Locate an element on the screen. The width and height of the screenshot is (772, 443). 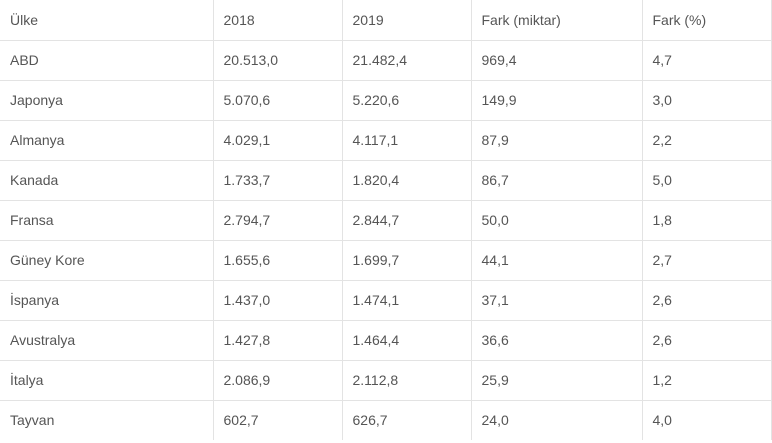
cell-2019: 1.820,4 is located at coordinates (406, 180).